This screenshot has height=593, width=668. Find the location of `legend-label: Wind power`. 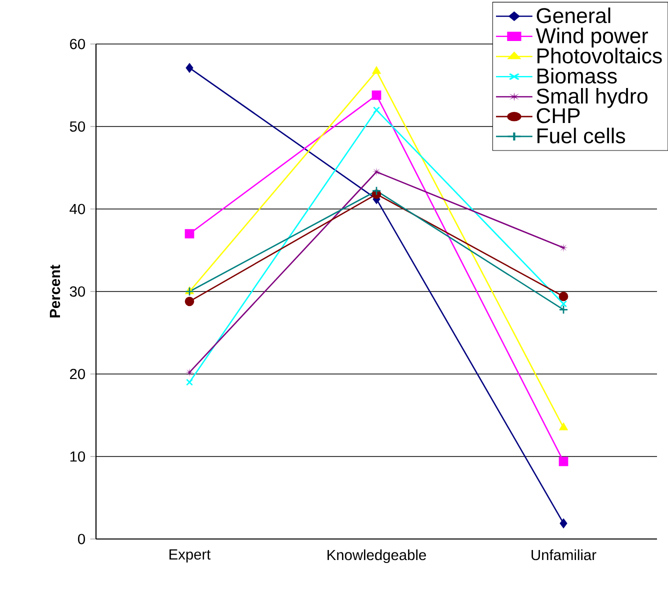

legend-label: Wind power is located at coordinates (592, 38).